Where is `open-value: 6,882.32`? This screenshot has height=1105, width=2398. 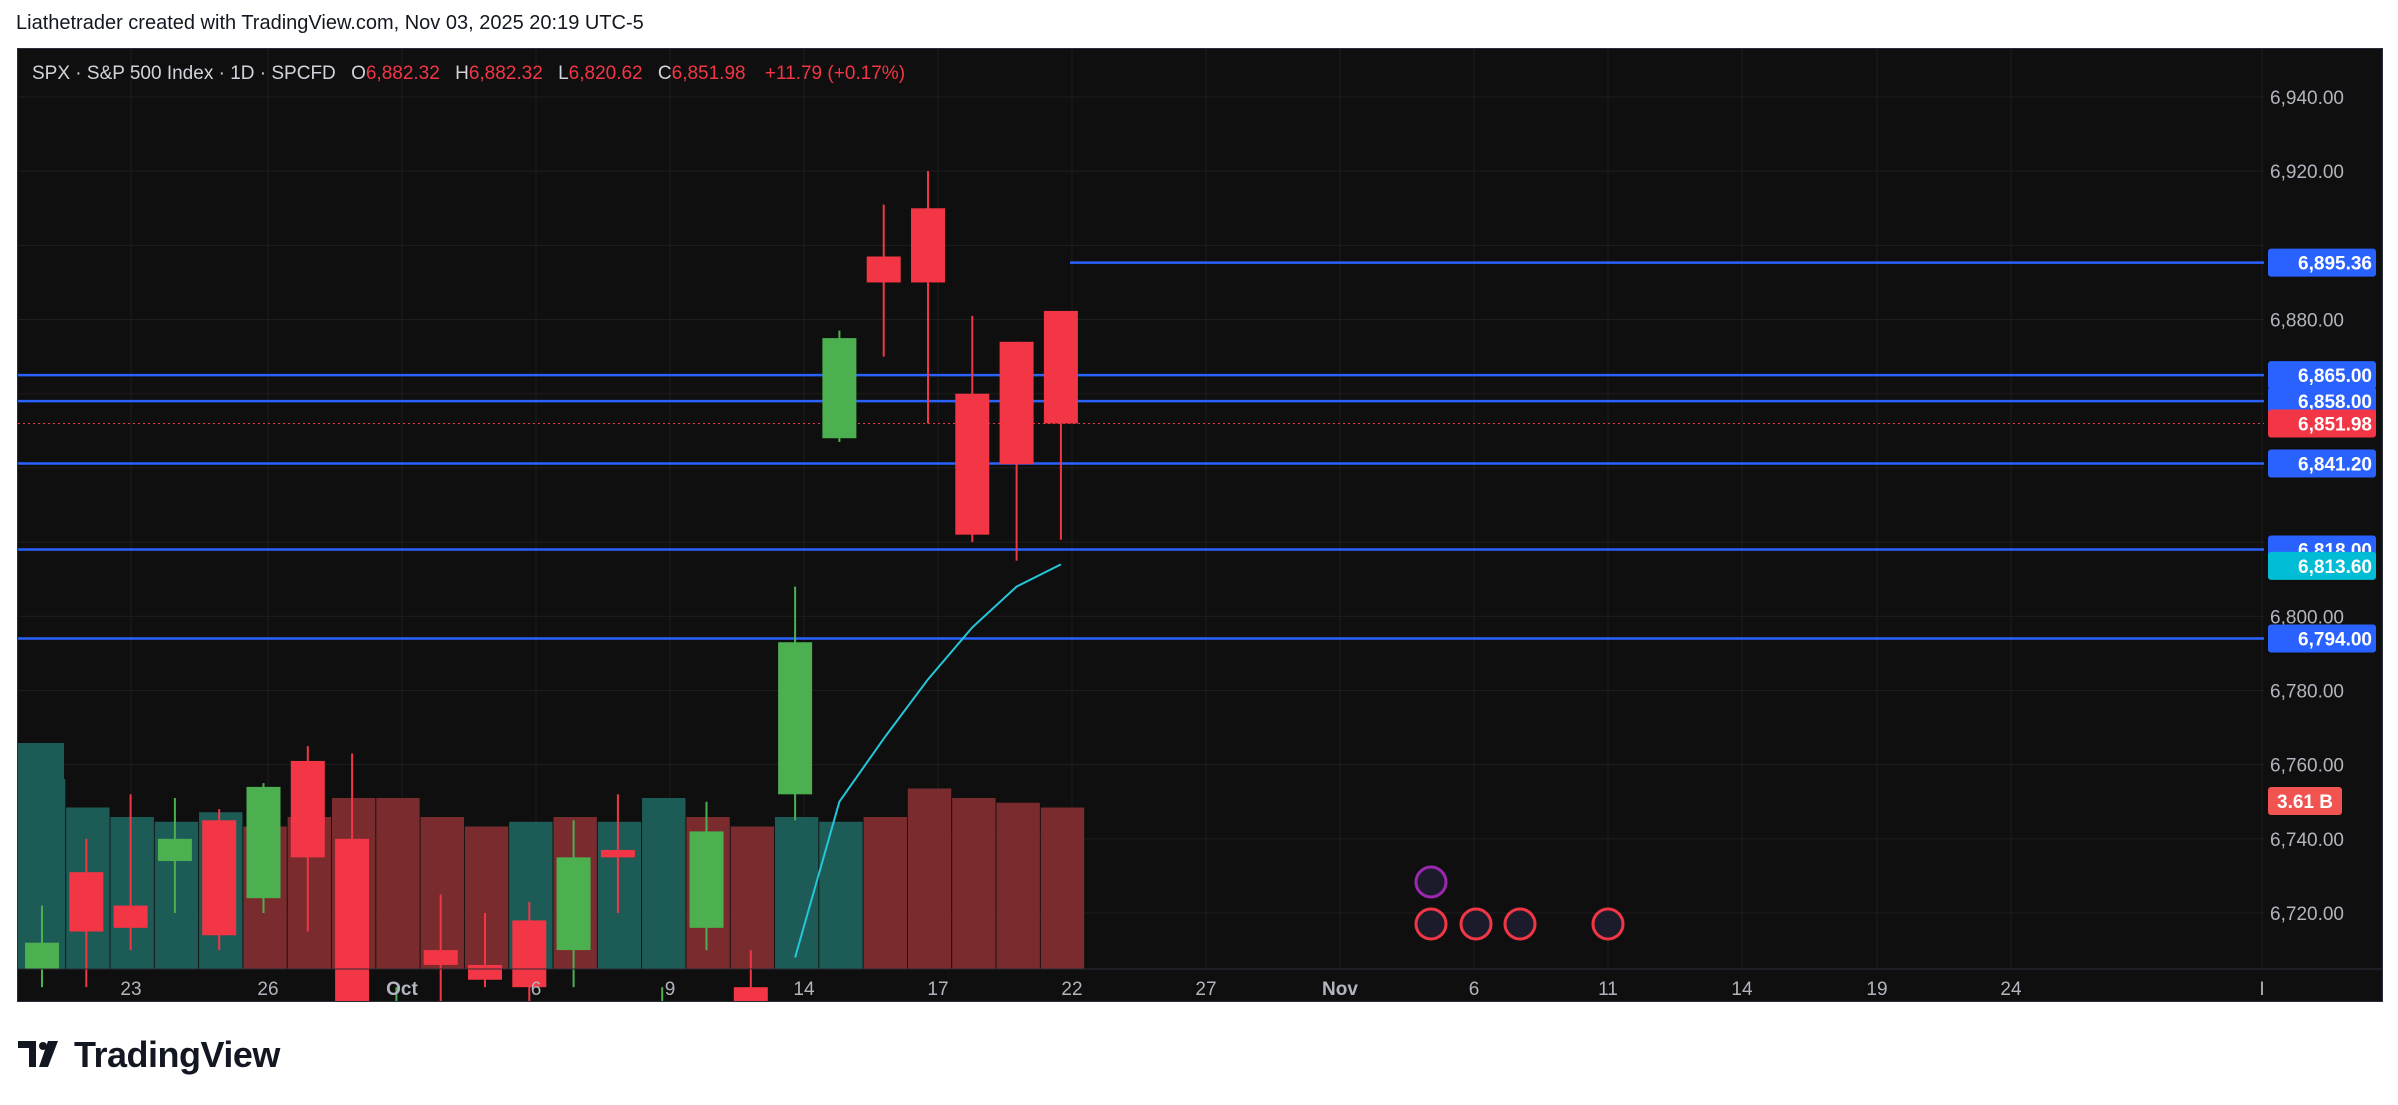 open-value: 6,882.32 is located at coordinates (402, 73).